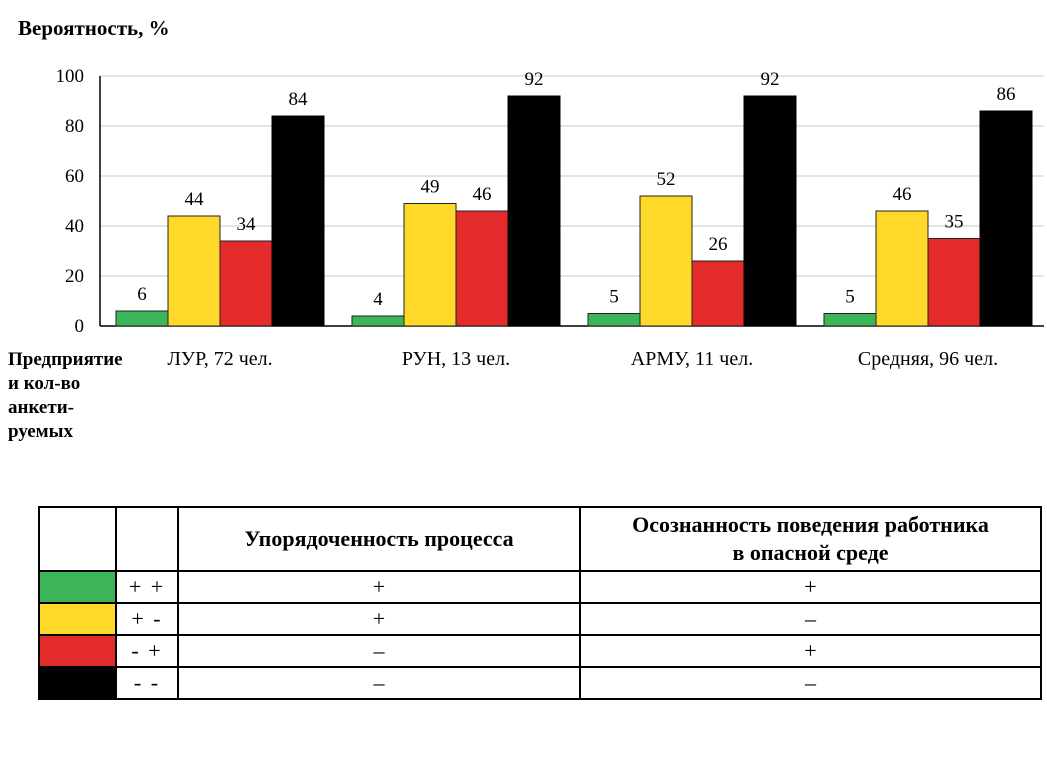 The height and width of the screenshot is (781, 1047). I want to click on bar-value-label: 44, so click(195, 199).